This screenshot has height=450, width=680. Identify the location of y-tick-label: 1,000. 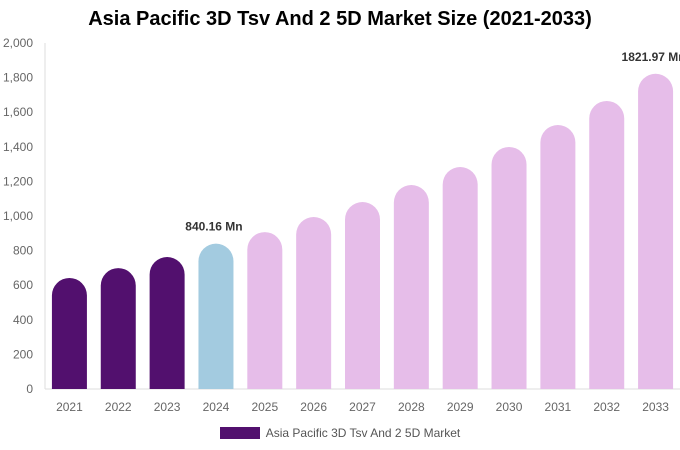
(18, 216).